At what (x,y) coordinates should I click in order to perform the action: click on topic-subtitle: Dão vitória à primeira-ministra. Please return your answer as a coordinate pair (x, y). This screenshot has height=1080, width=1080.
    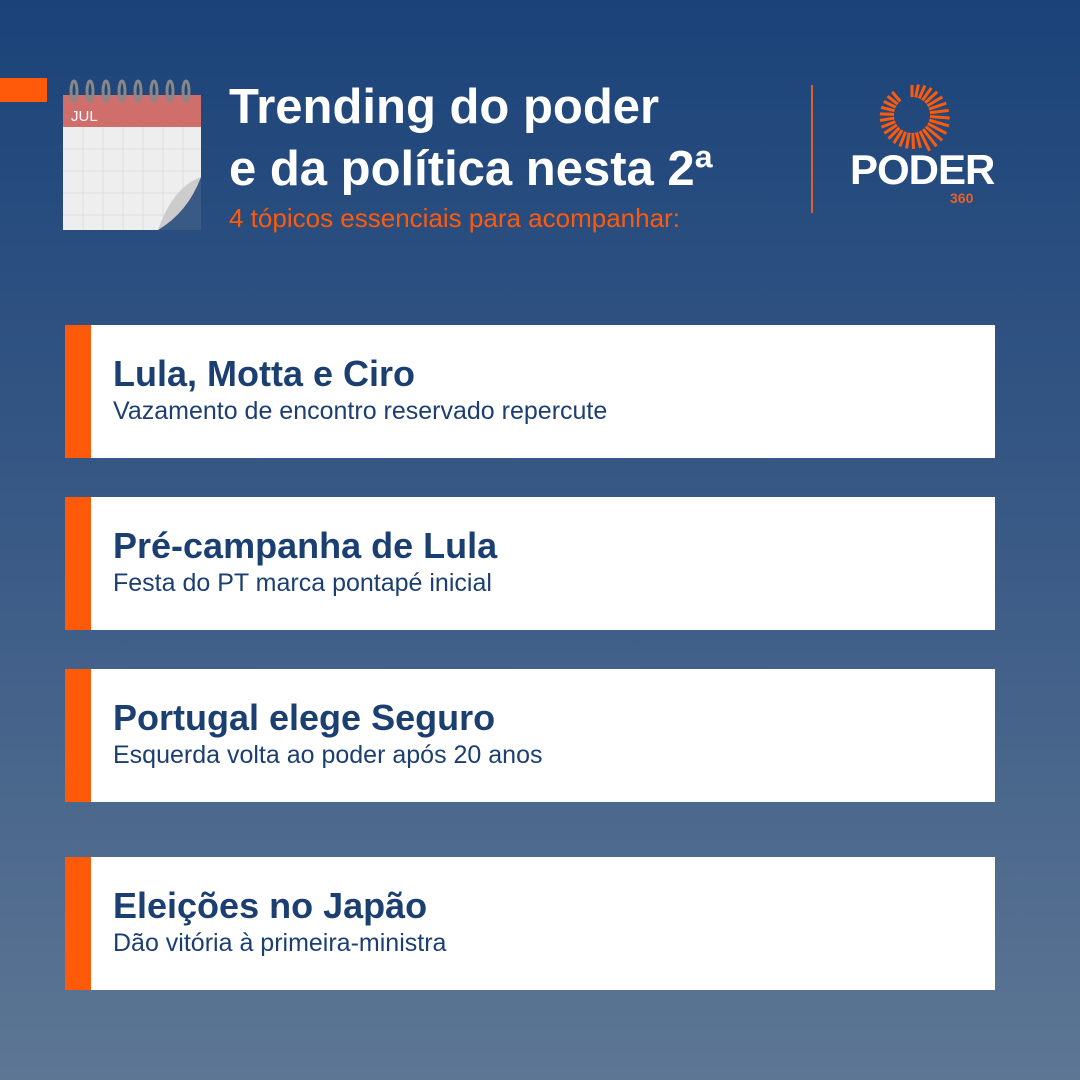
    Looking at the image, I should click on (280, 943).